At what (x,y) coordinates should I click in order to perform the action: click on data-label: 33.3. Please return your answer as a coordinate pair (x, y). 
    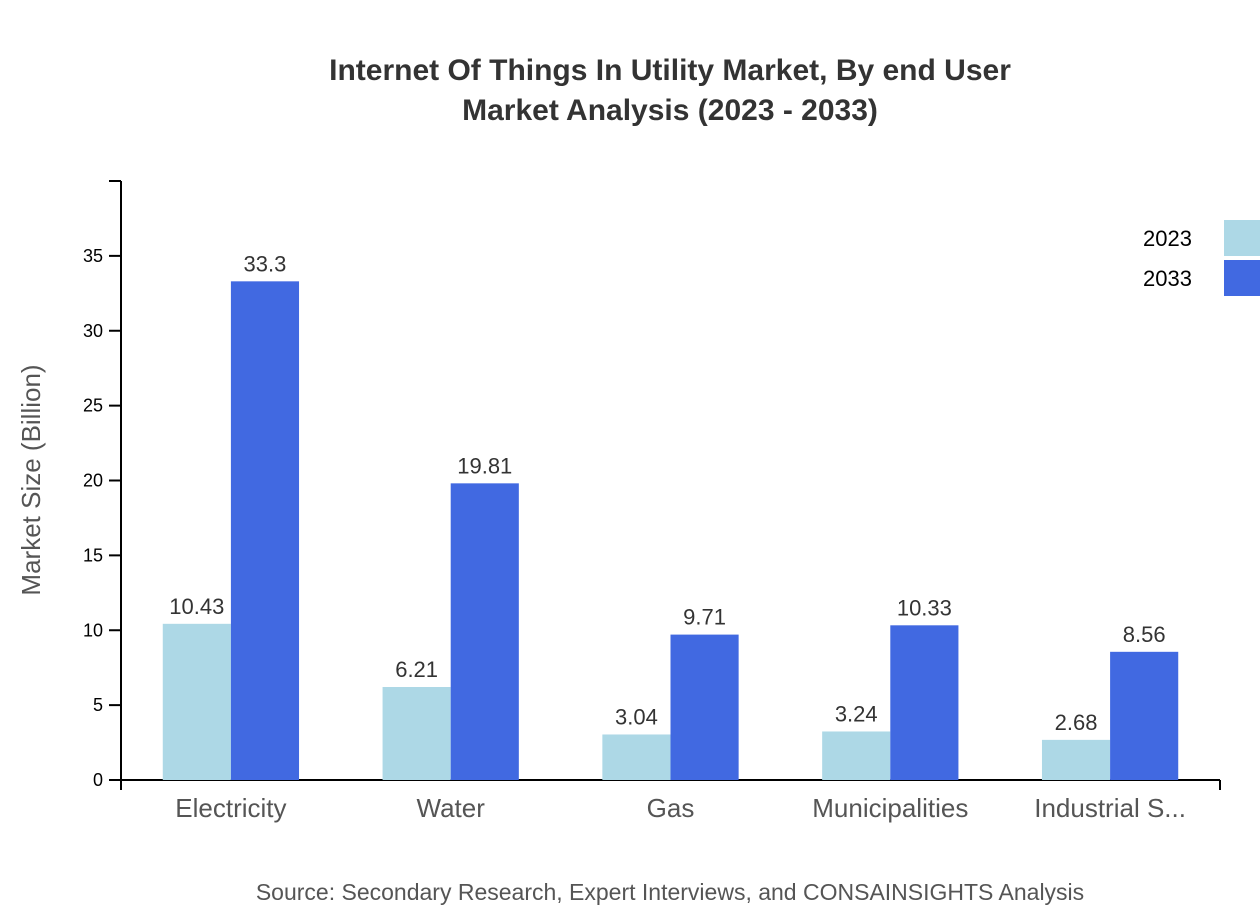
    Looking at the image, I should click on (265, 263).